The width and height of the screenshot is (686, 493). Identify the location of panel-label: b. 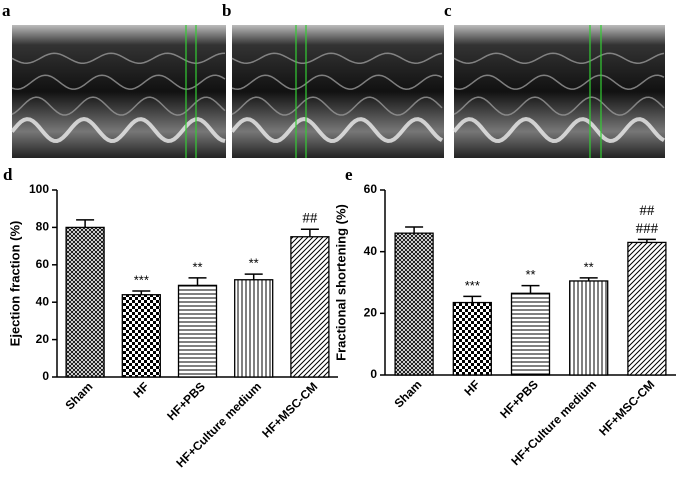
(226, 10).